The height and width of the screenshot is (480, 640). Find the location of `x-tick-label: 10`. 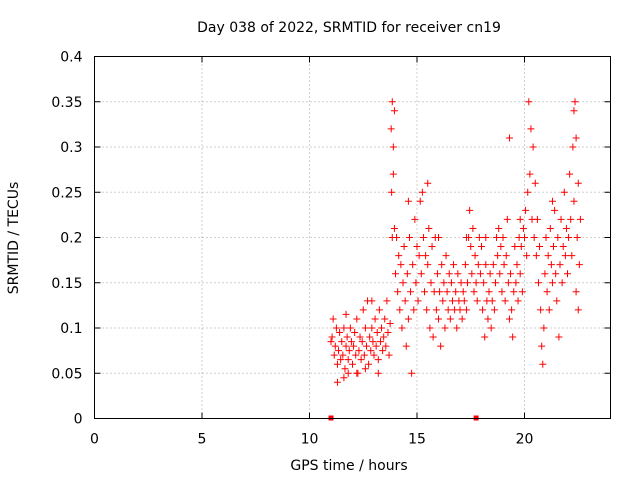

x-tick-label: 10 is located at coordinates (310, 440).